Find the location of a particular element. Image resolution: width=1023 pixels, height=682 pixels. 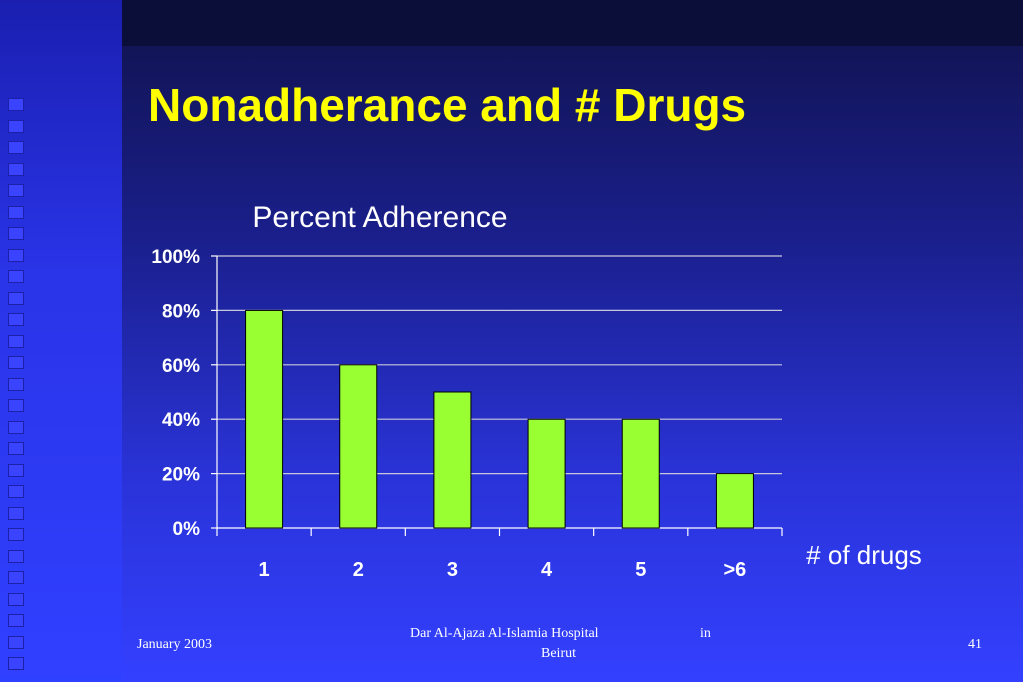

footer-org-city: Beirut is located at coordinates (558, 653).